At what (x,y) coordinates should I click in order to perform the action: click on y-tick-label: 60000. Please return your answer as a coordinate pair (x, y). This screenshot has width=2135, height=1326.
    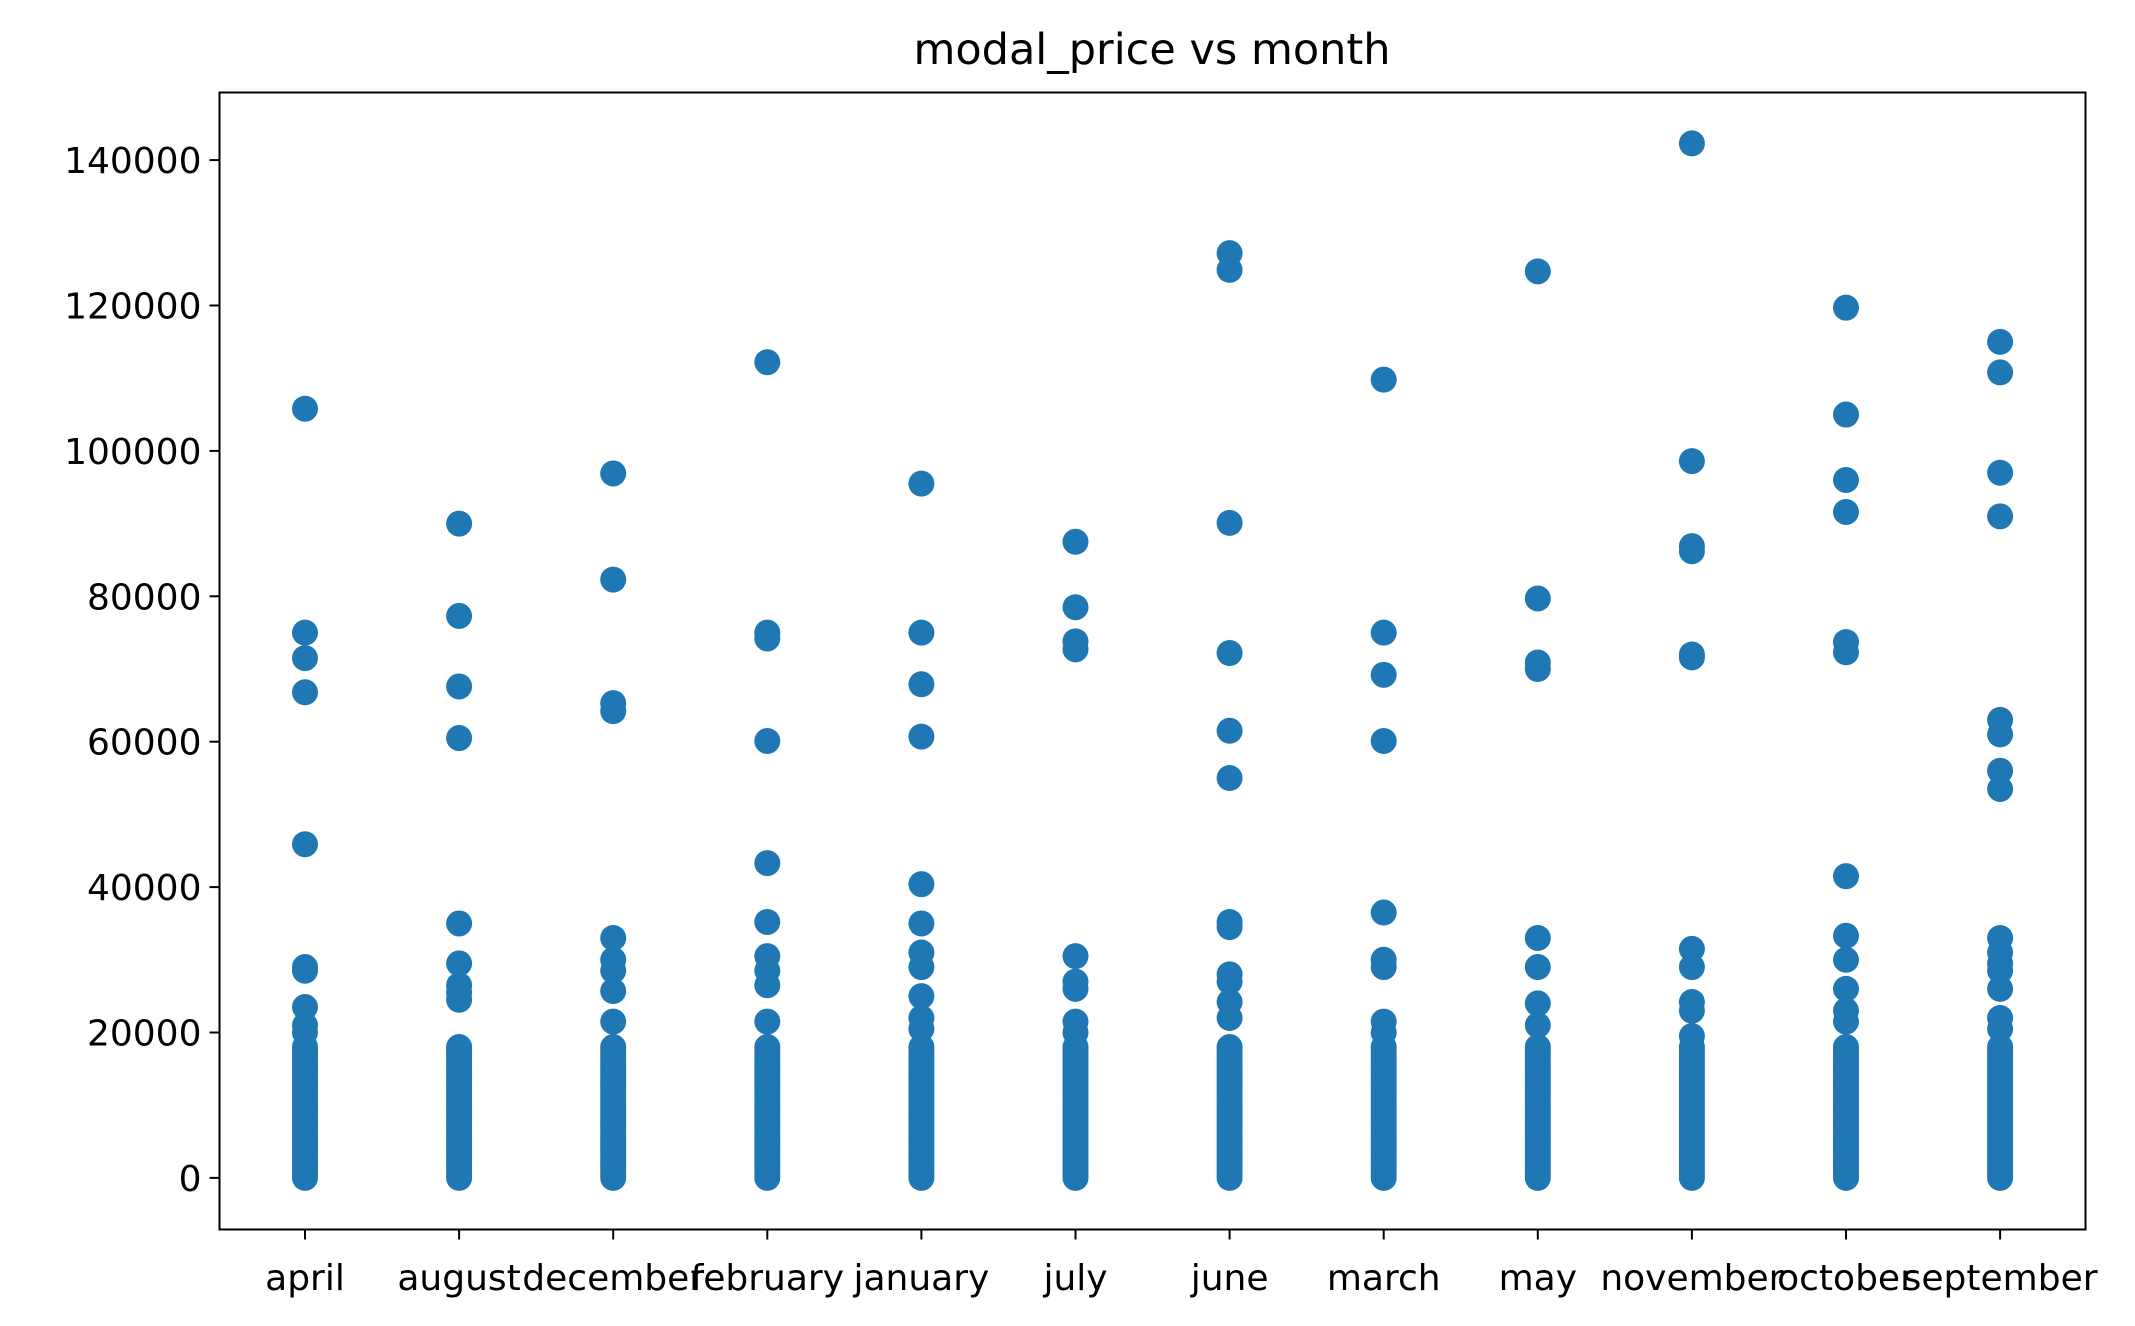
    Looking at the image, I should click on (144, 743).